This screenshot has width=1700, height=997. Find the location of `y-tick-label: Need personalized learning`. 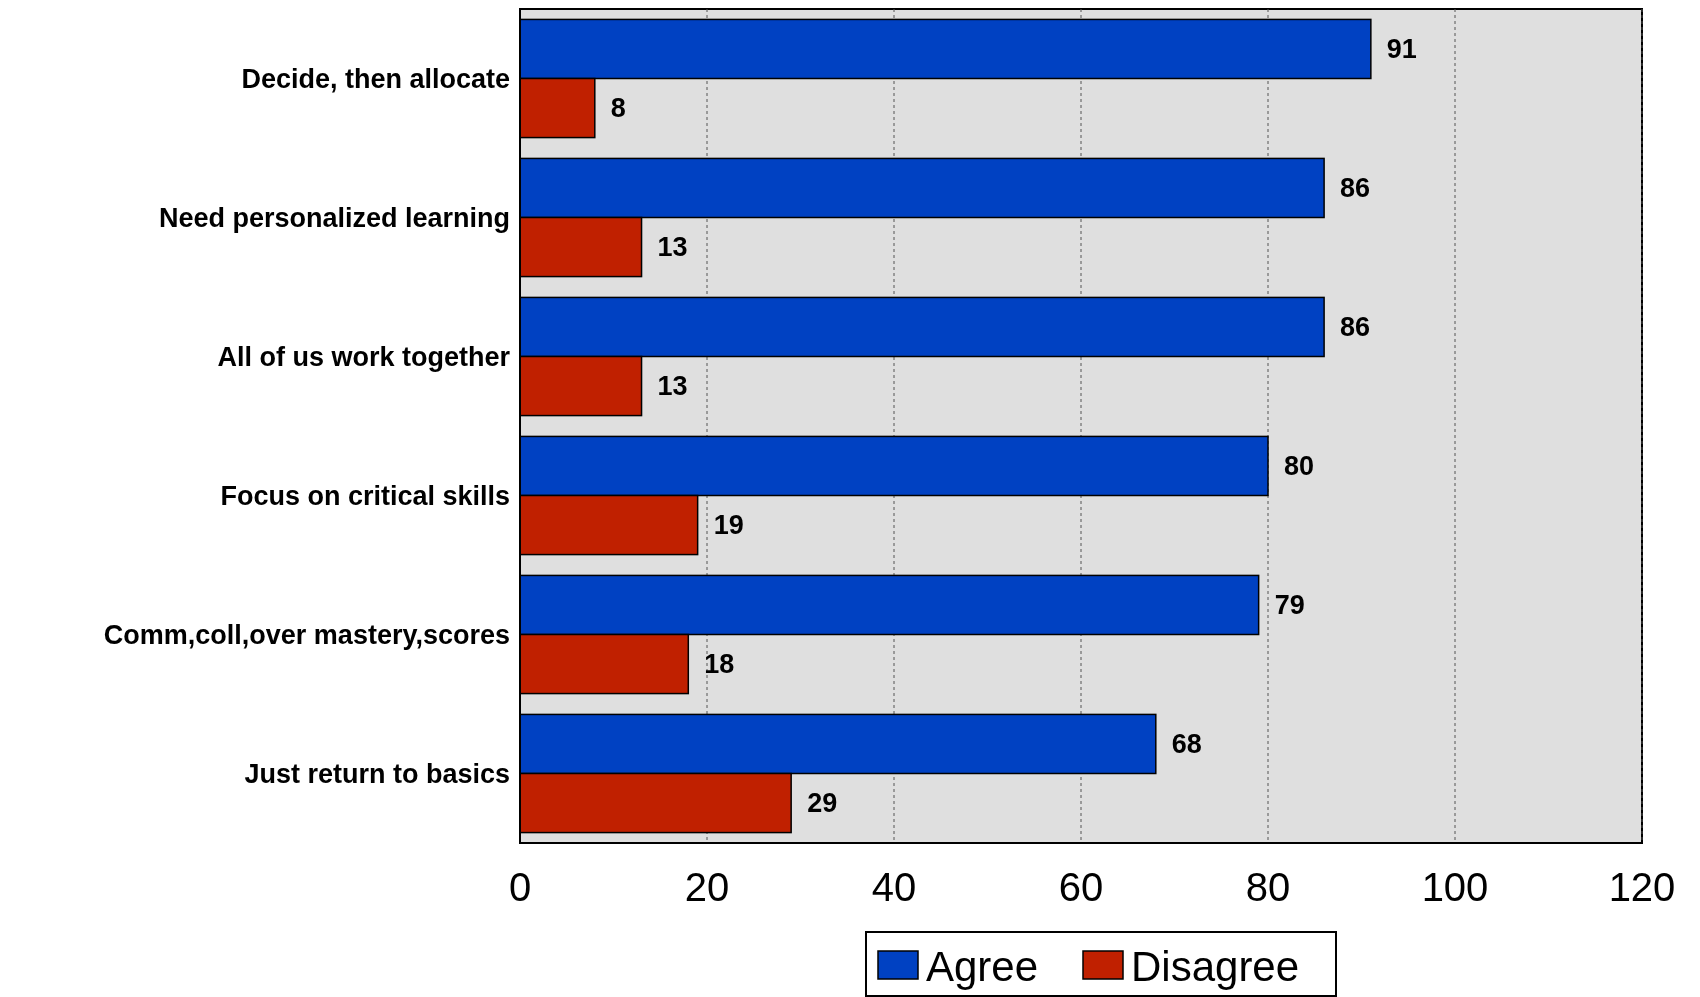

y-tick-label: Need personalized learning is located at coordinates (334, 217).